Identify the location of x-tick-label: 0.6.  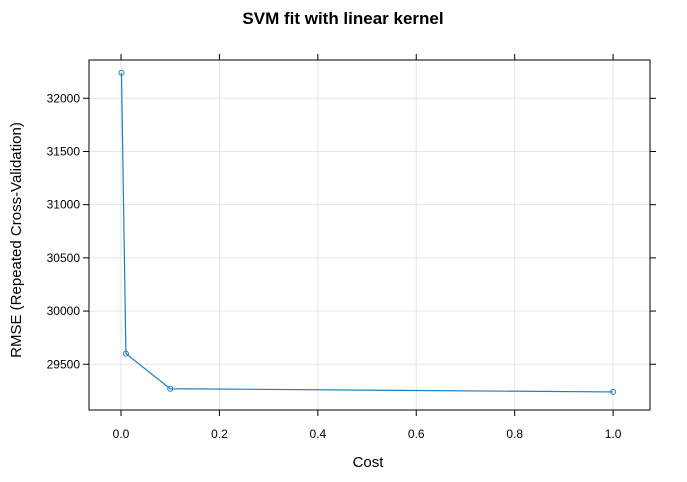
(416, 434).